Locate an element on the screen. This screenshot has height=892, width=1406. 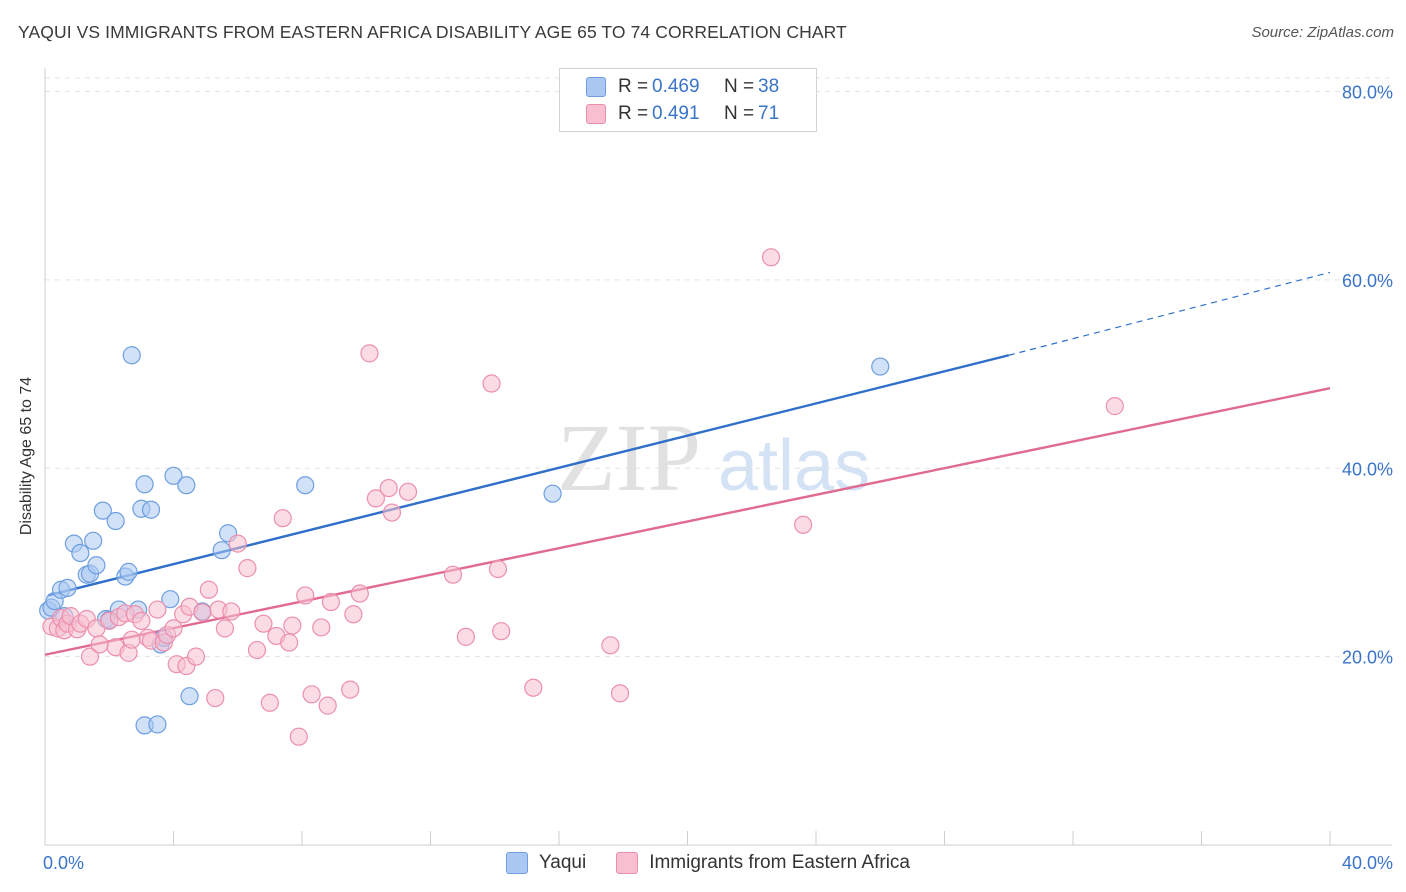
series-legend-yaqui: Yaqui is located at coordinates (546, 863).